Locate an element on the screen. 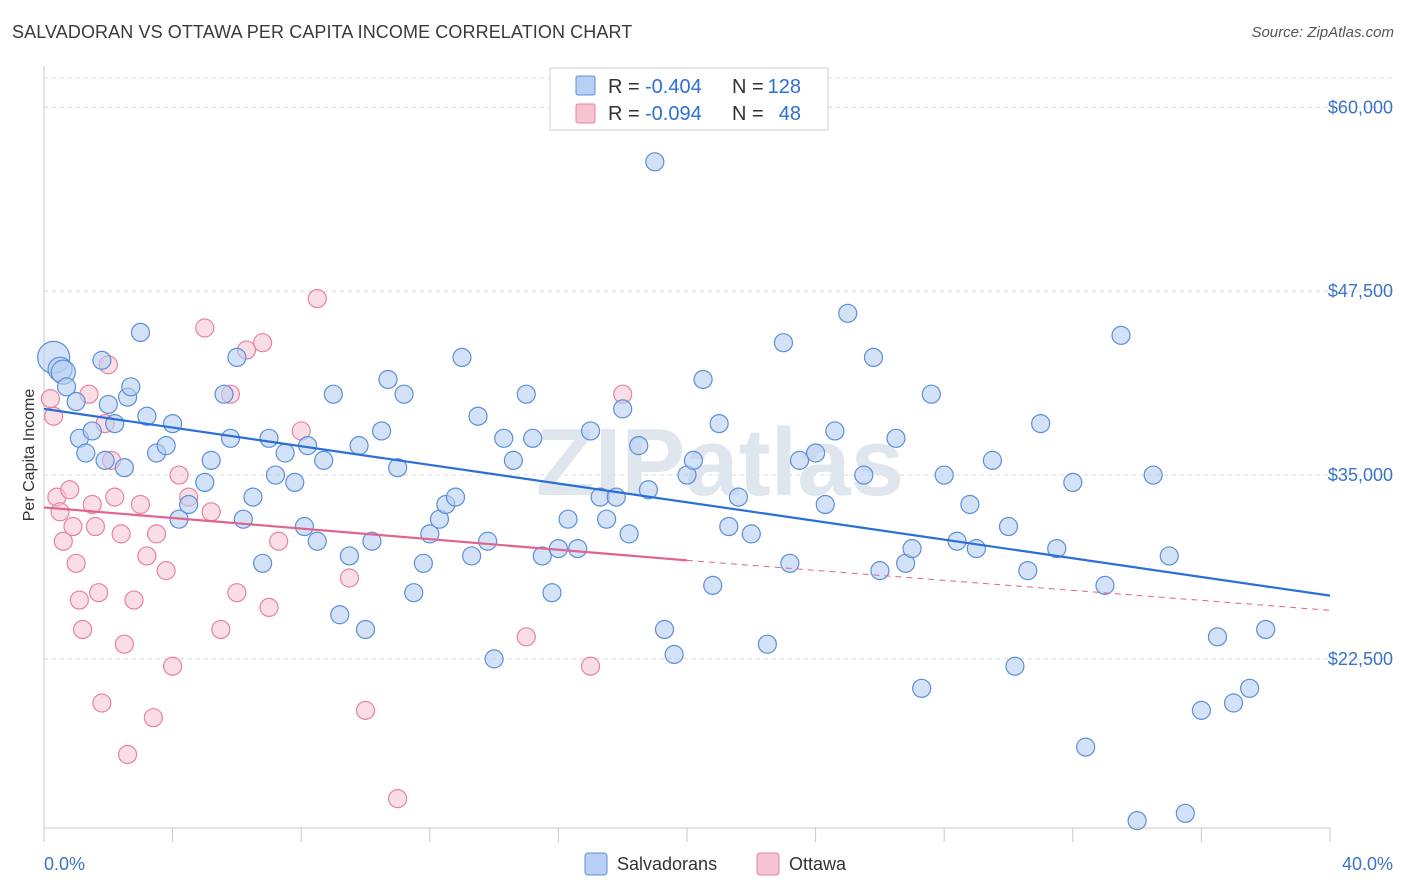  y-axis-label: Per Capita Income is located at coordinates (29, 455).